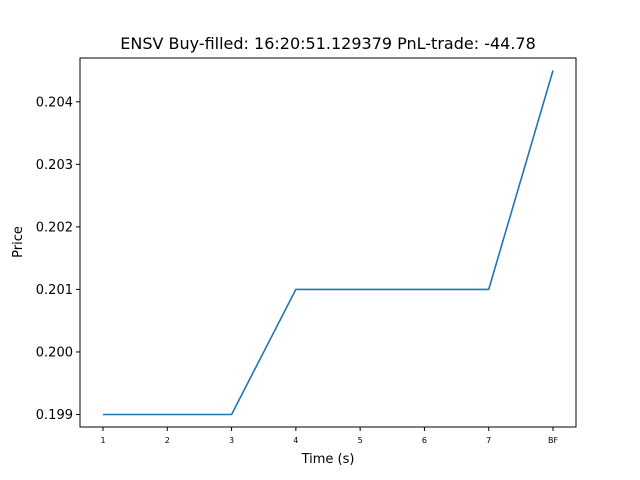 The width and height of the screenshot is (640, 480). Describe the element at coordinates (54, 165) in the screenshot. I see `y-tick-label: 0.203` at that location.